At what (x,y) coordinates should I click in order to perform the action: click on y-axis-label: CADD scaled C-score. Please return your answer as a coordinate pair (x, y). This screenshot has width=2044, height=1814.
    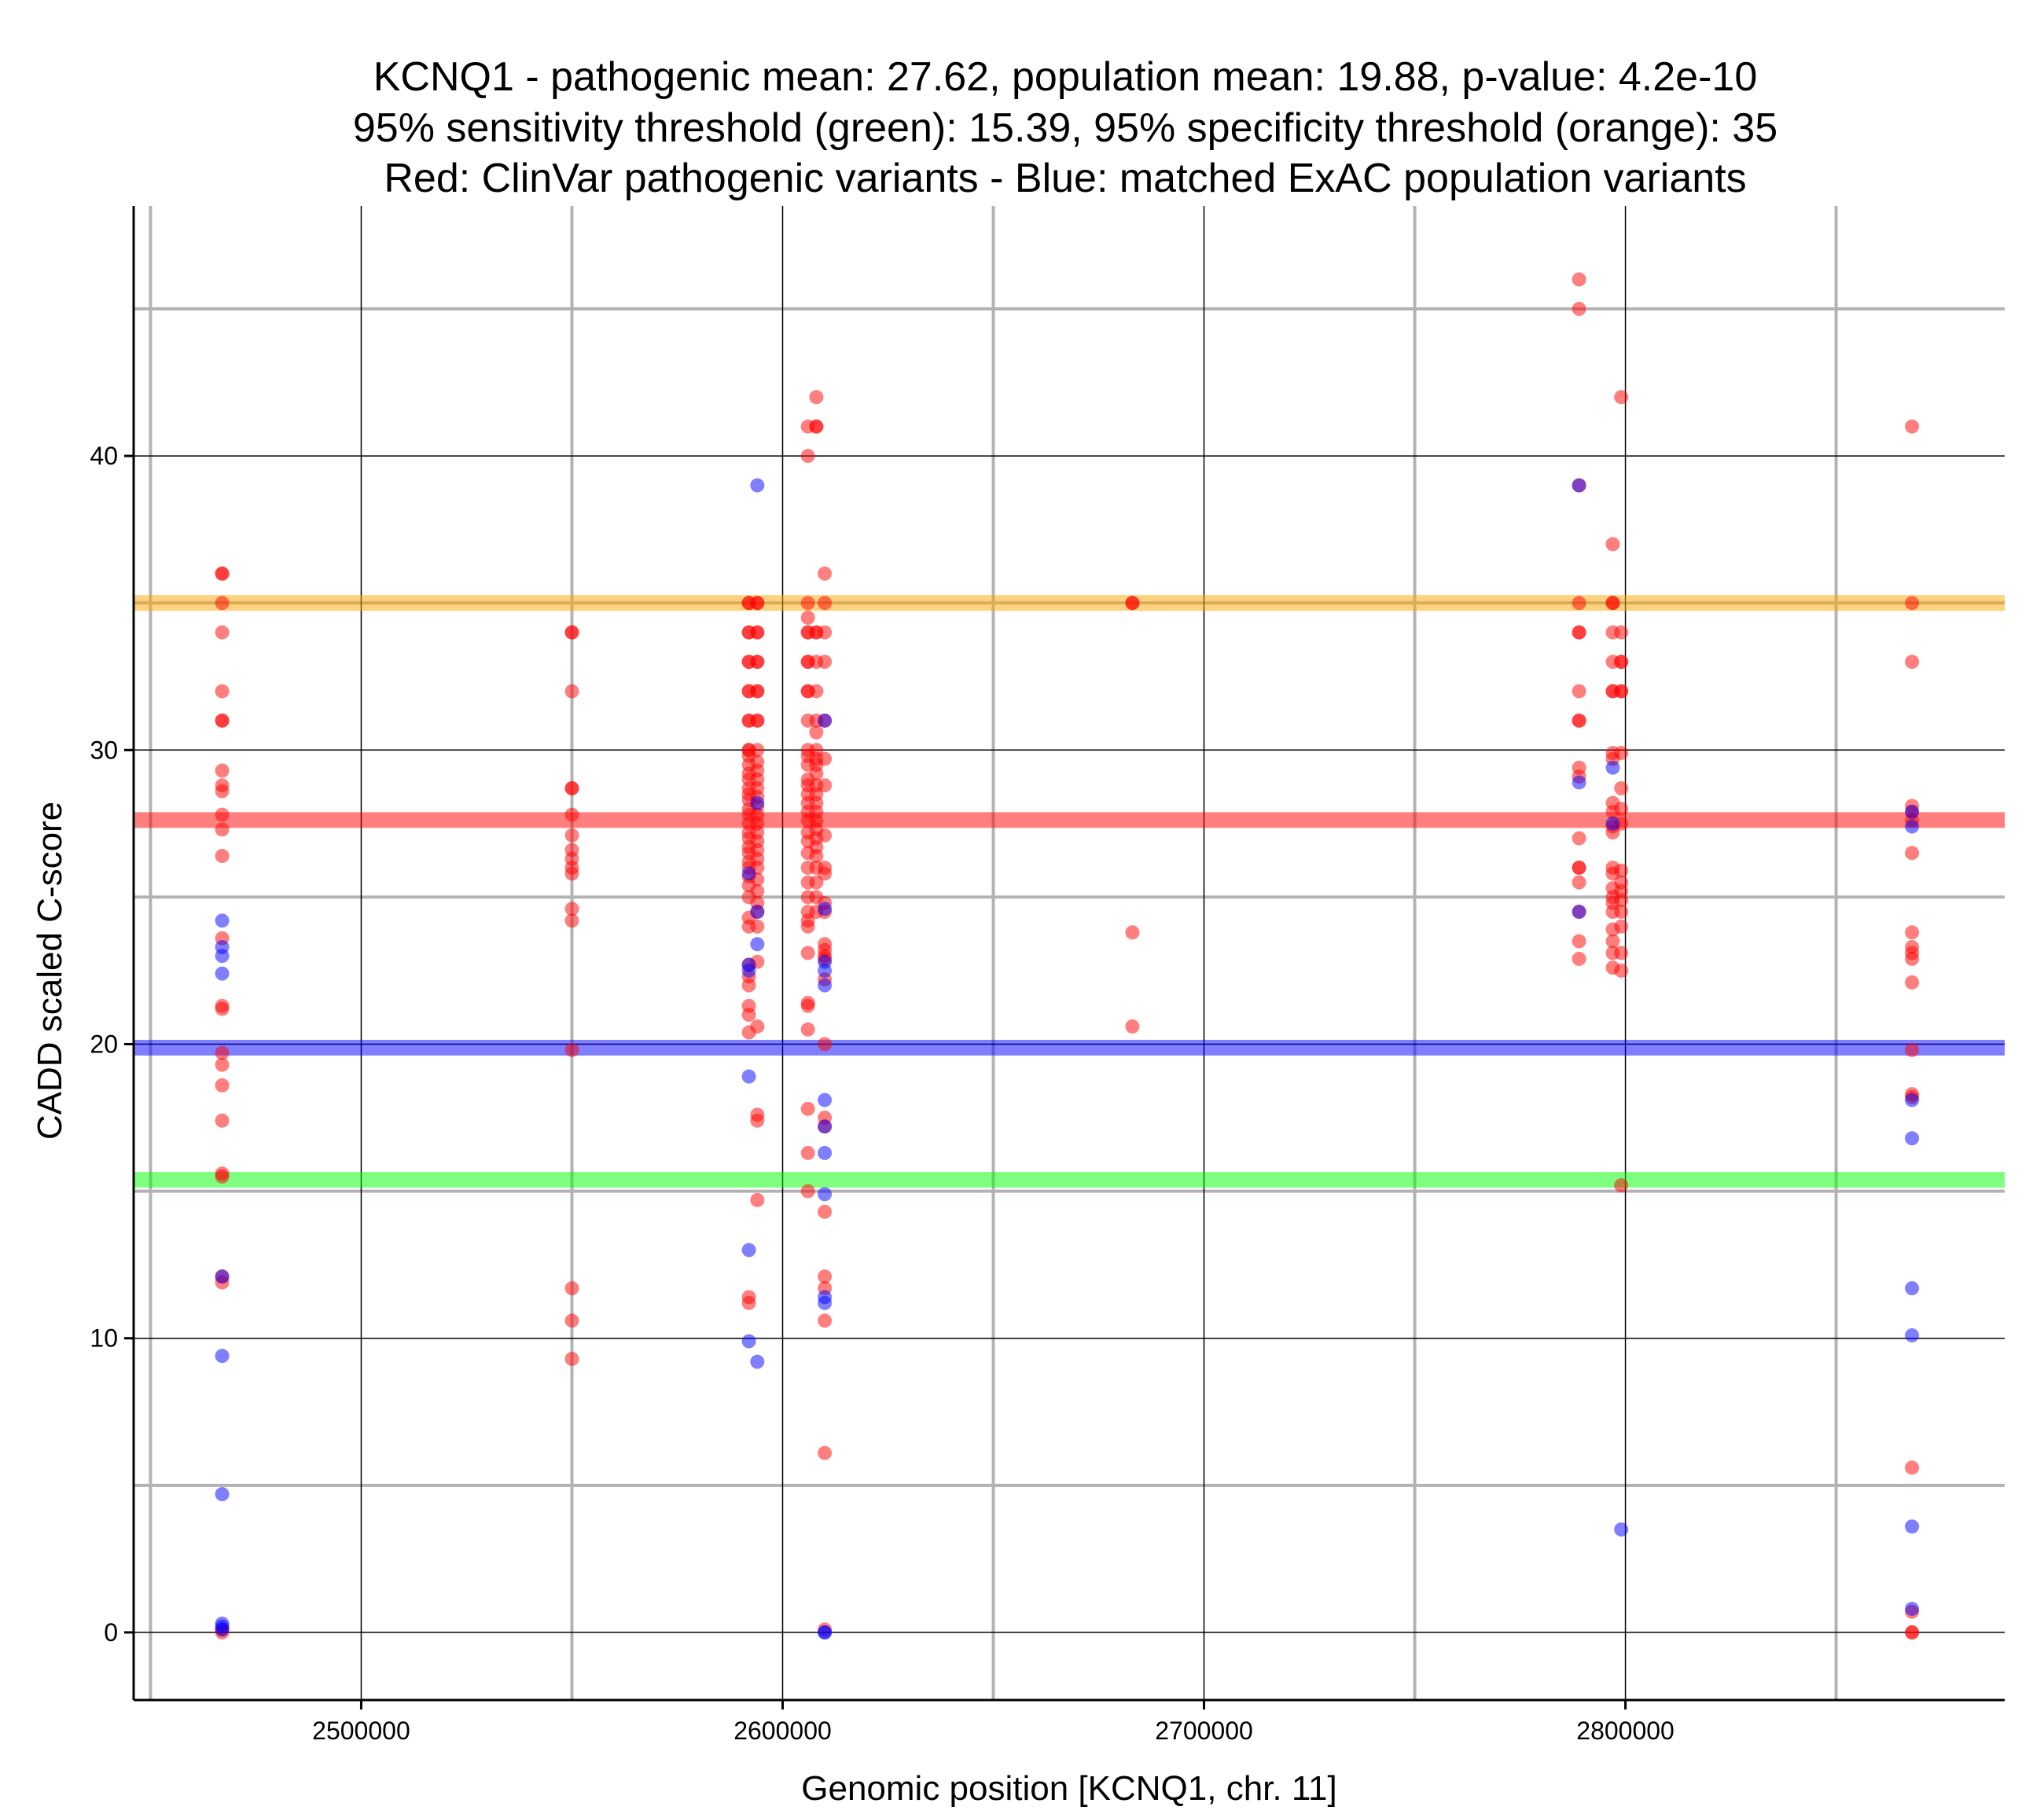
    Looking at the image, I should click on (50, 971).